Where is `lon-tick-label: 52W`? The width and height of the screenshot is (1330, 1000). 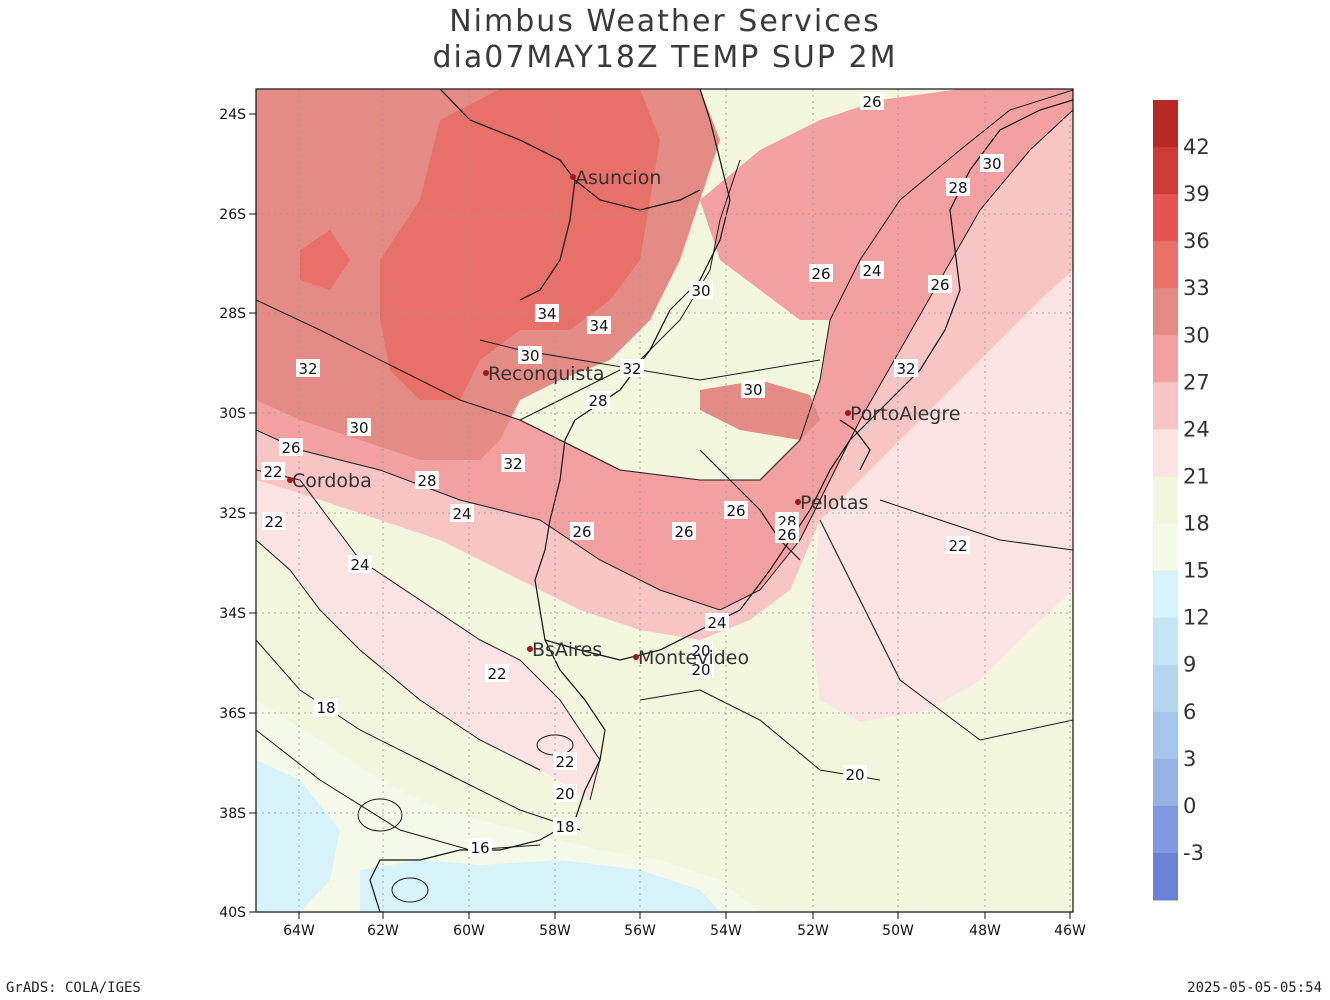 lon-tick-label: 52W is located at coordinates (813, 931).